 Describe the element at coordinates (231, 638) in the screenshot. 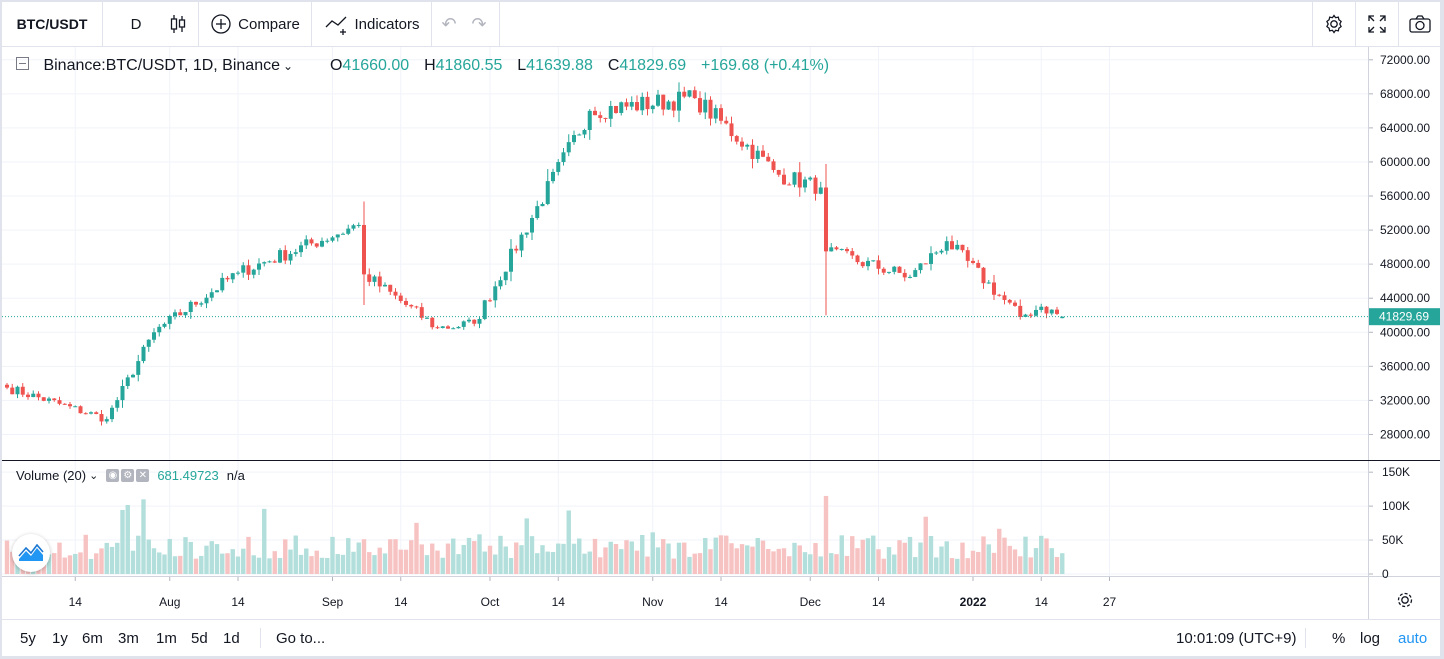

I see `range-button-1d: 1d` at that location.